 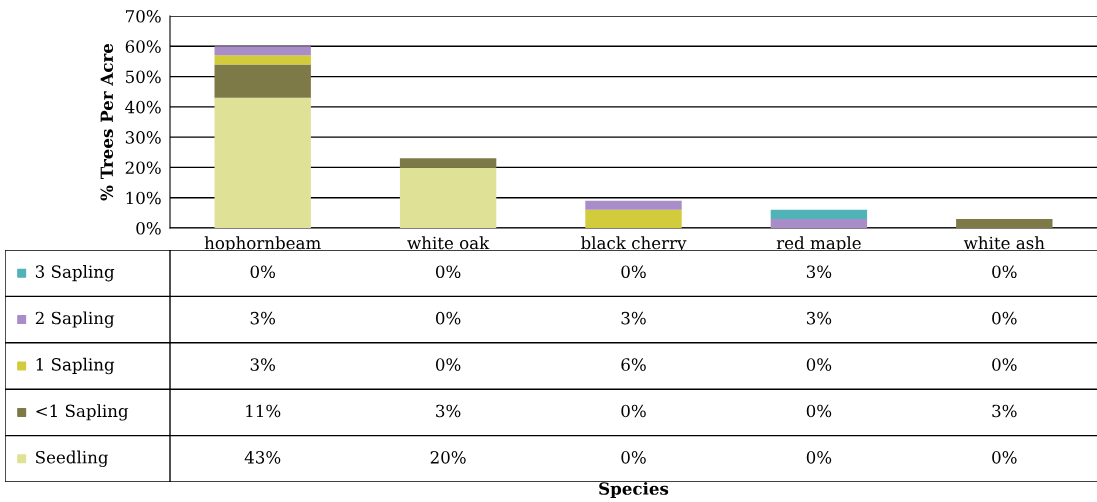 What do you see at coordinates (75, 366) in the screenshot?
I see `legend-label: 1 Sapling` at bounding box center [75, 366].